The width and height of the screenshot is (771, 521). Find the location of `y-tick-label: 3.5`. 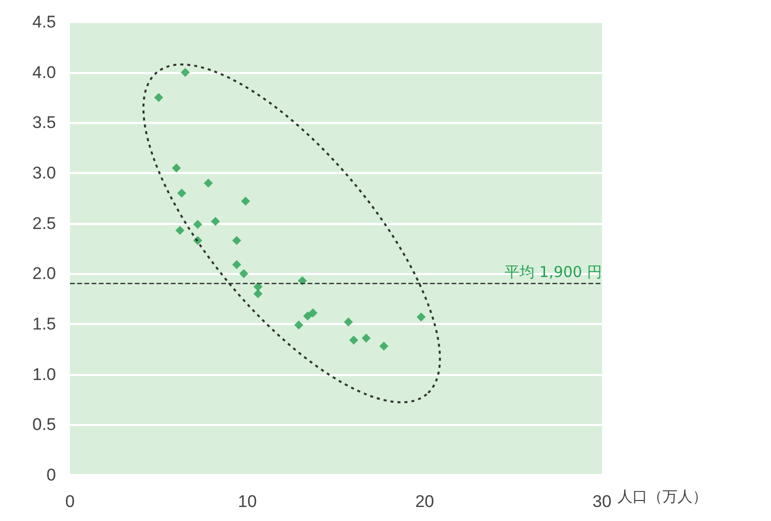

y-tick-label: 3.5 is located at coordinates (44, 122).